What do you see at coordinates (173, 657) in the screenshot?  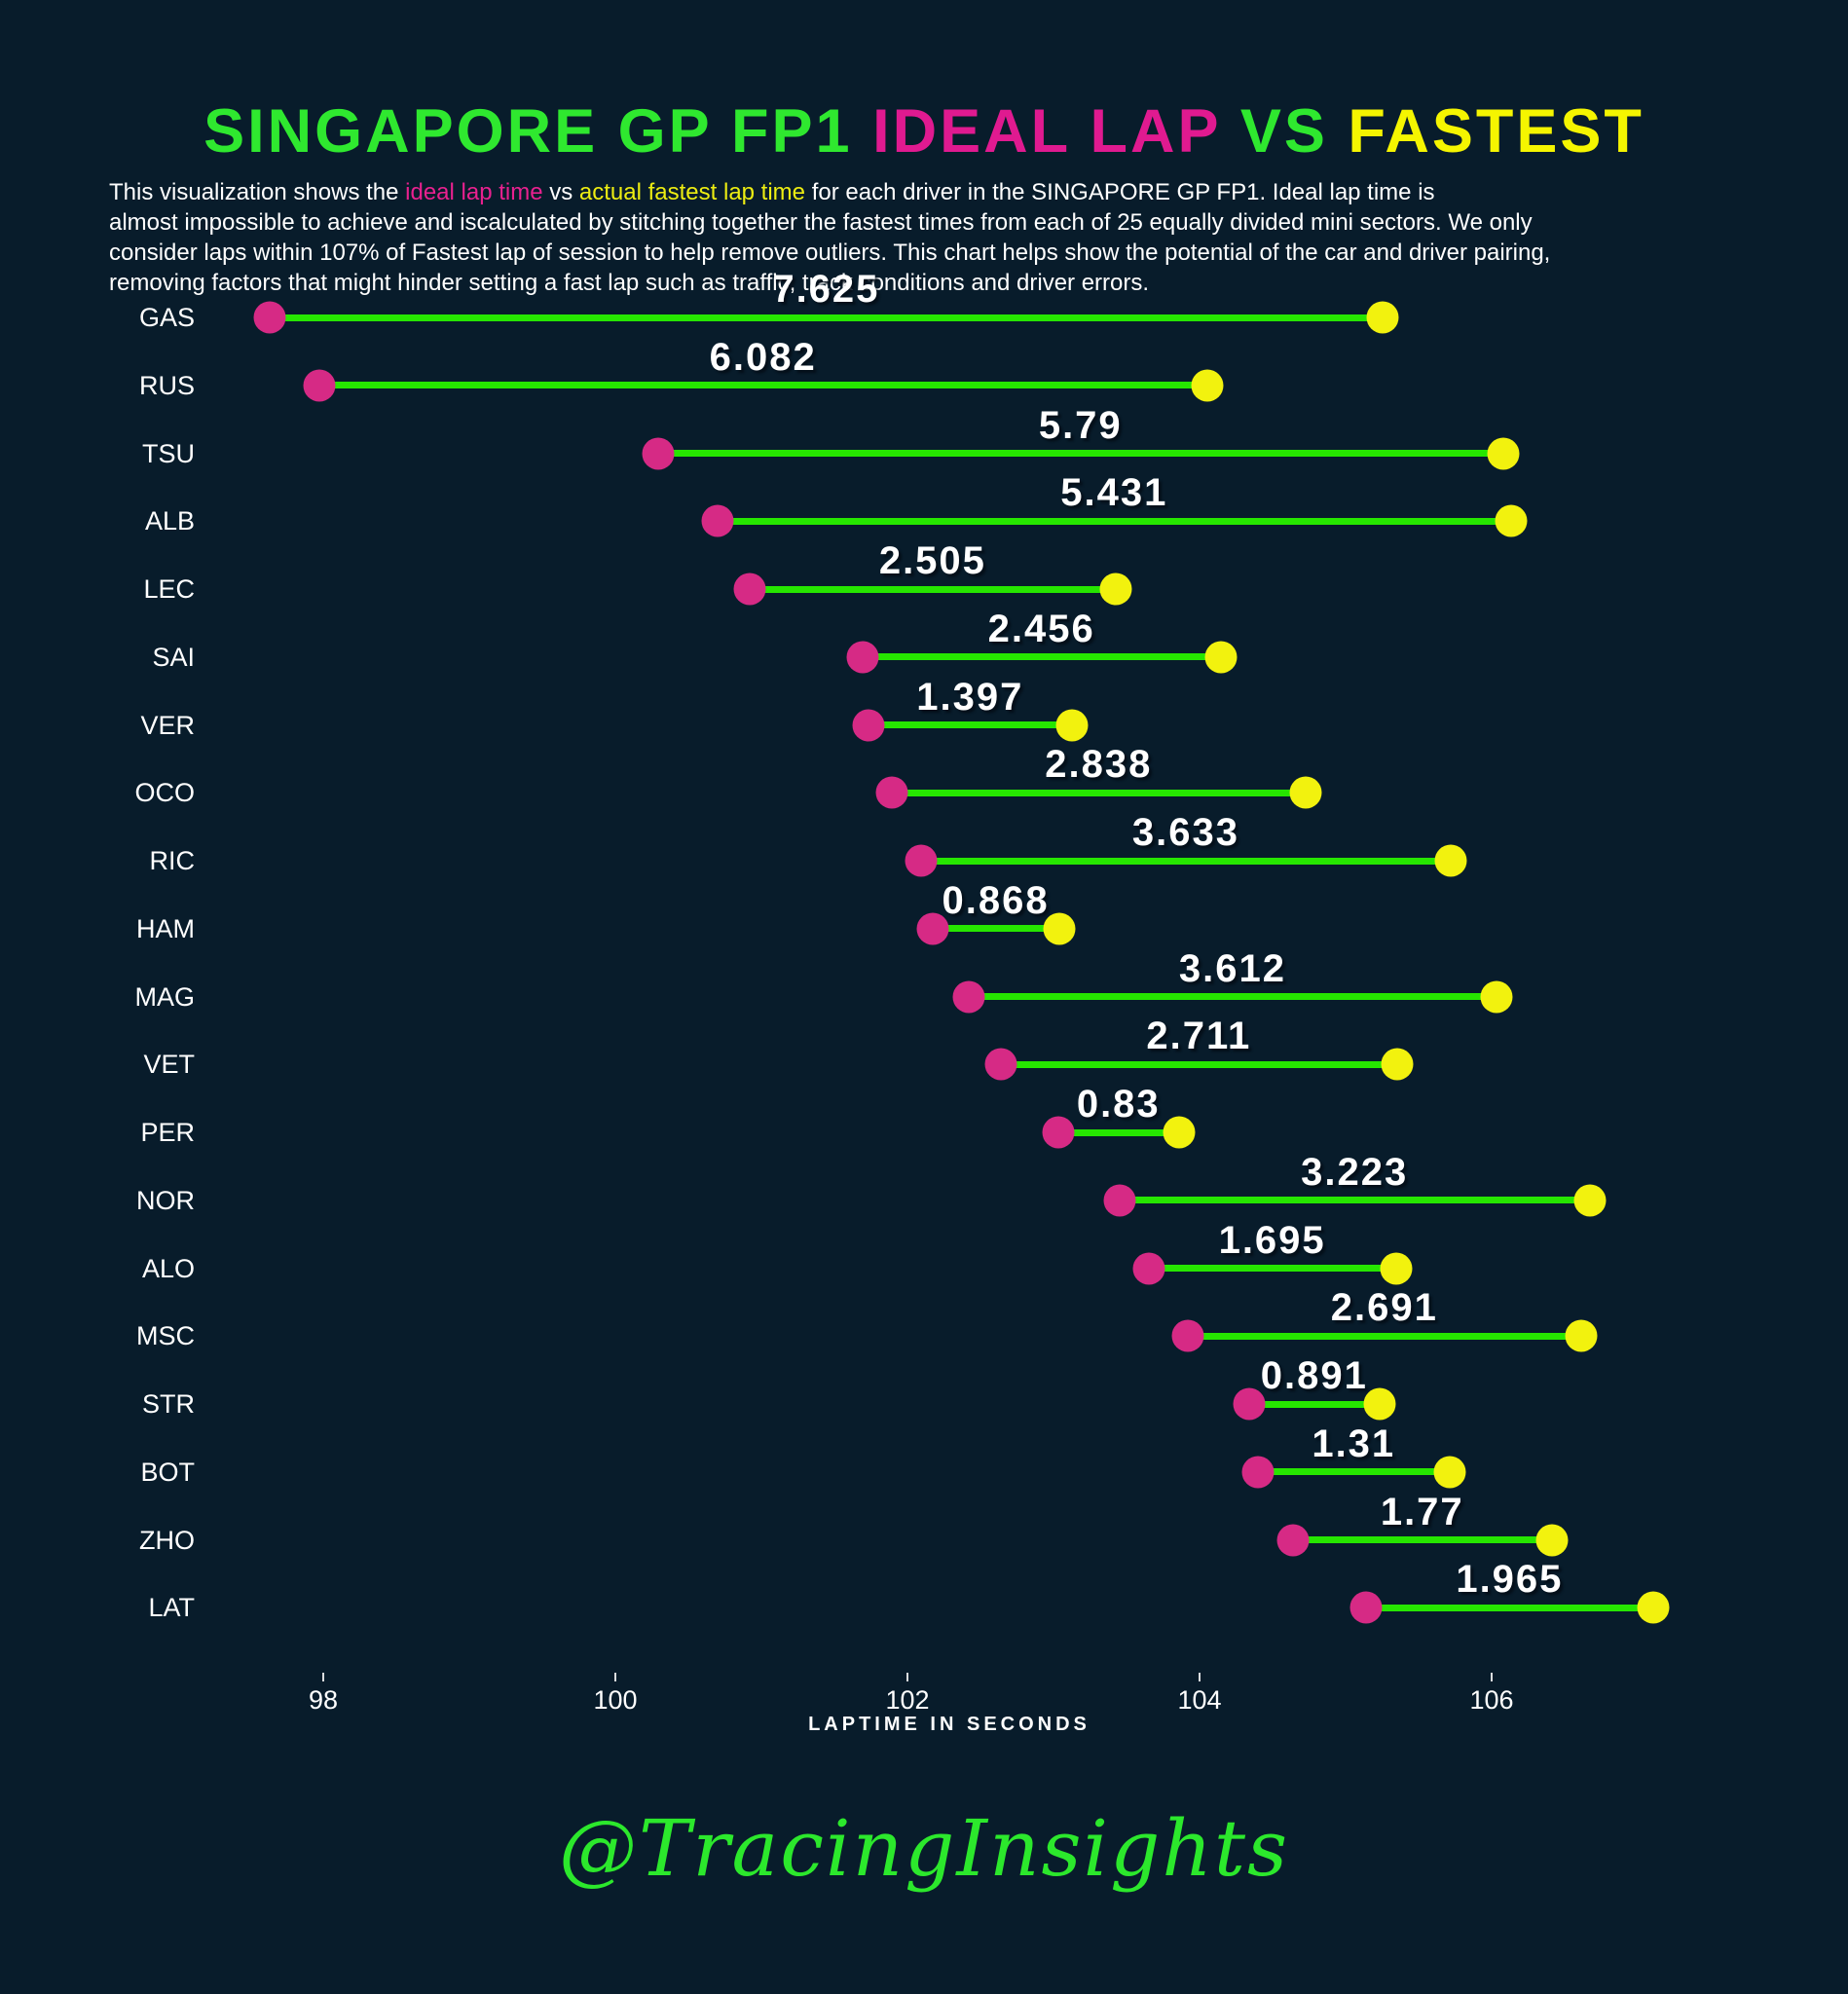 I see `driver-label: SAI` at bounding box center [173, 657].